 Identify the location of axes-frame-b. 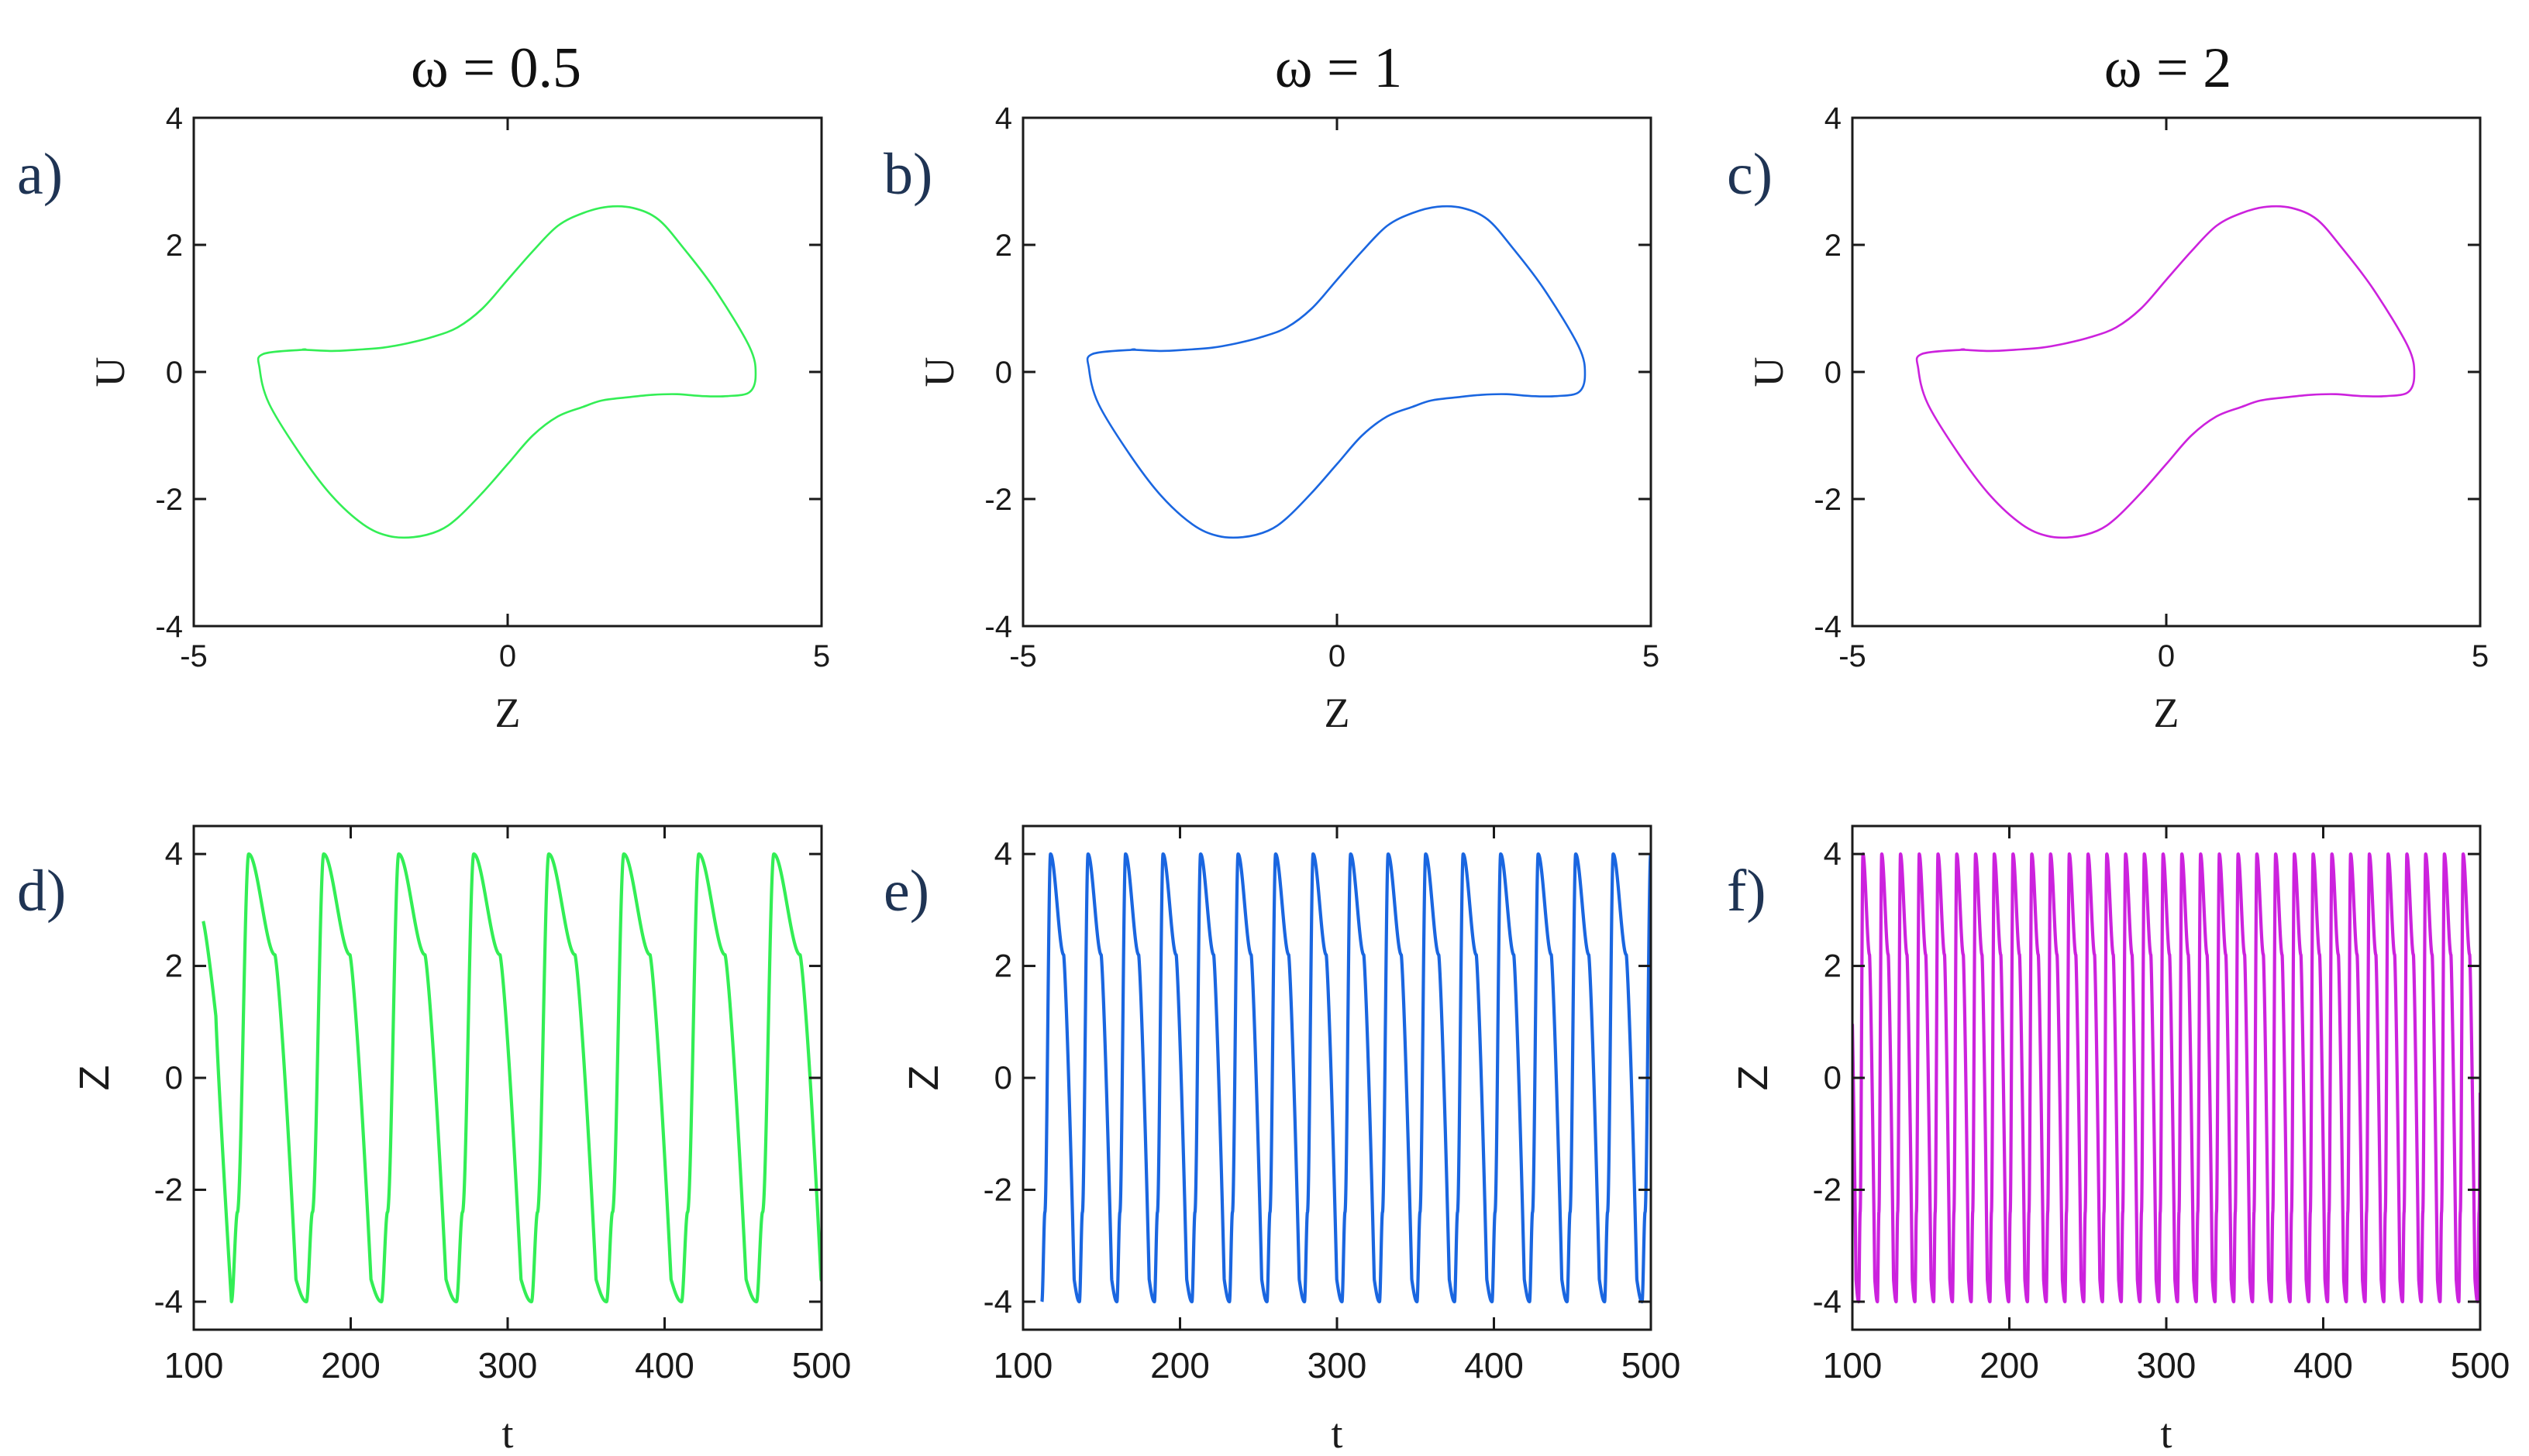
(1337, 372).